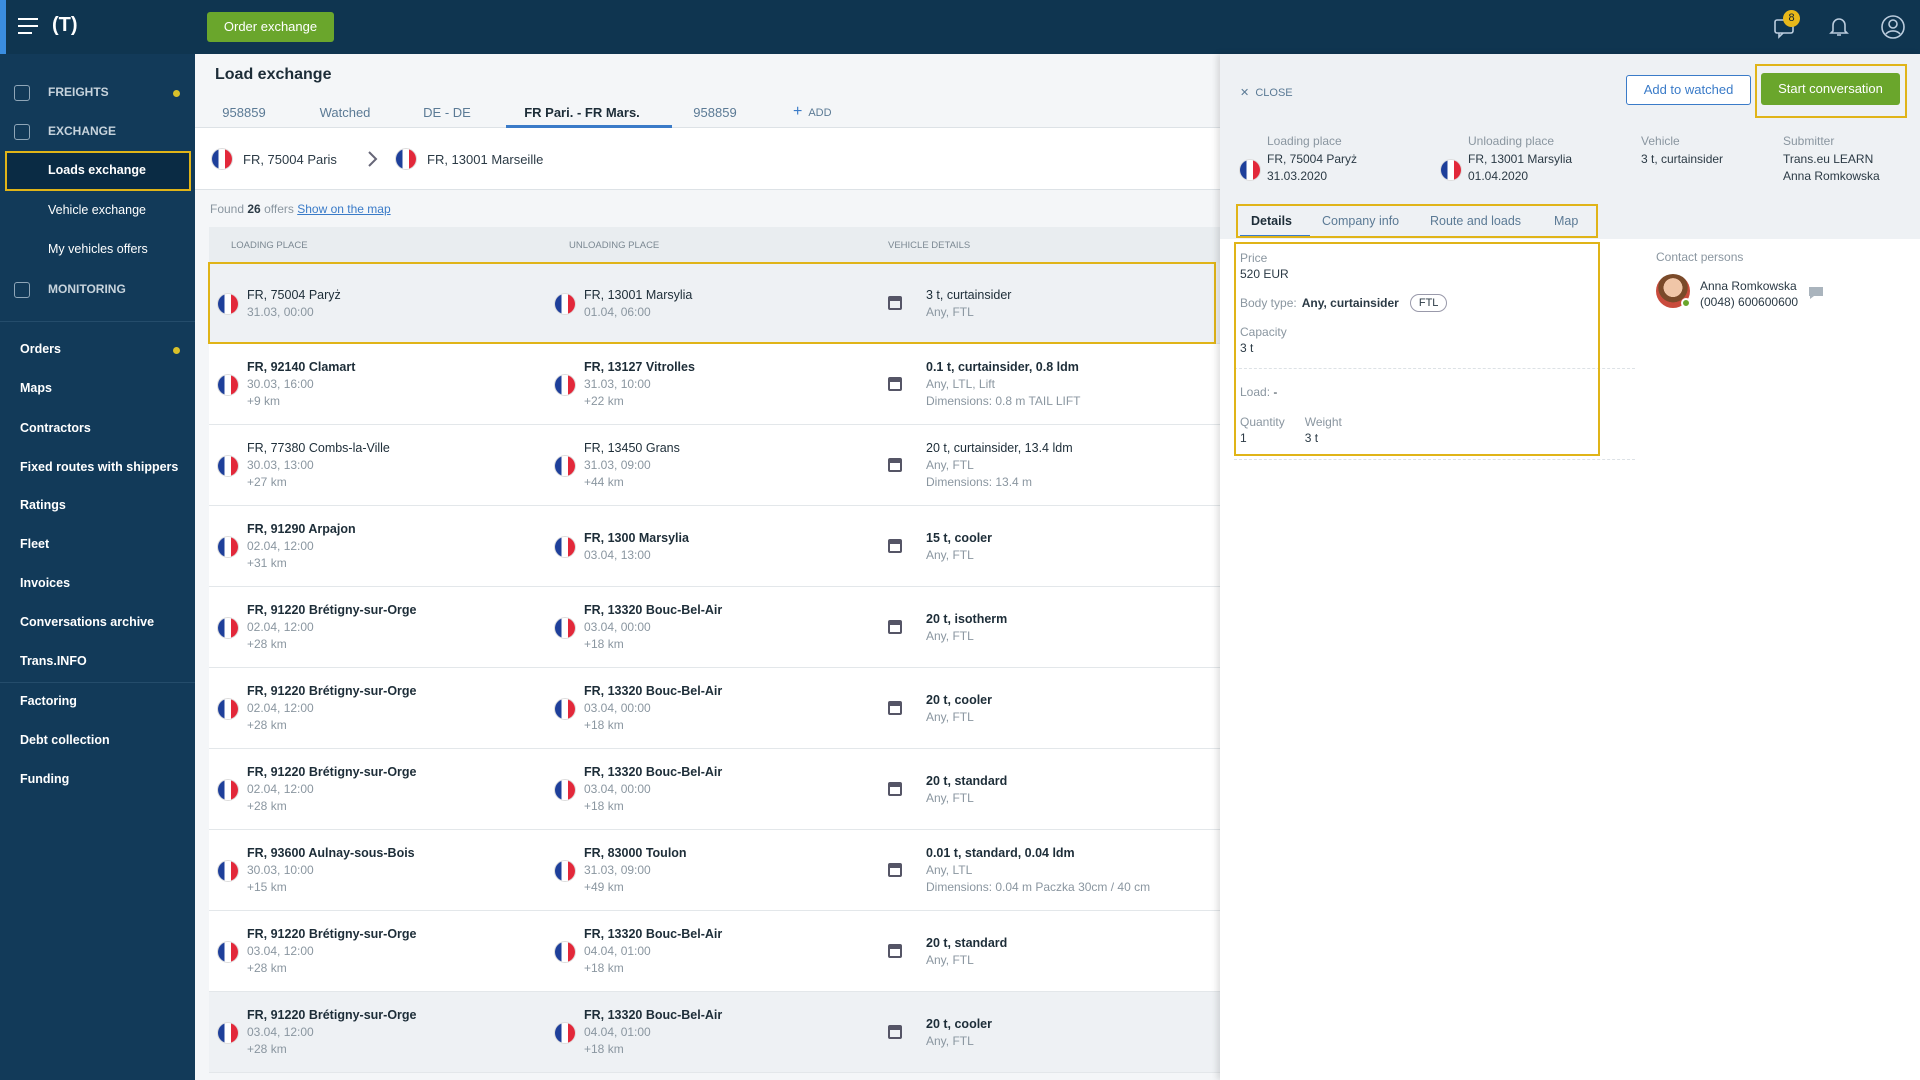 The image size is (1920, 1080). I want to click on map-link: Show on the map, so click(344, 209).